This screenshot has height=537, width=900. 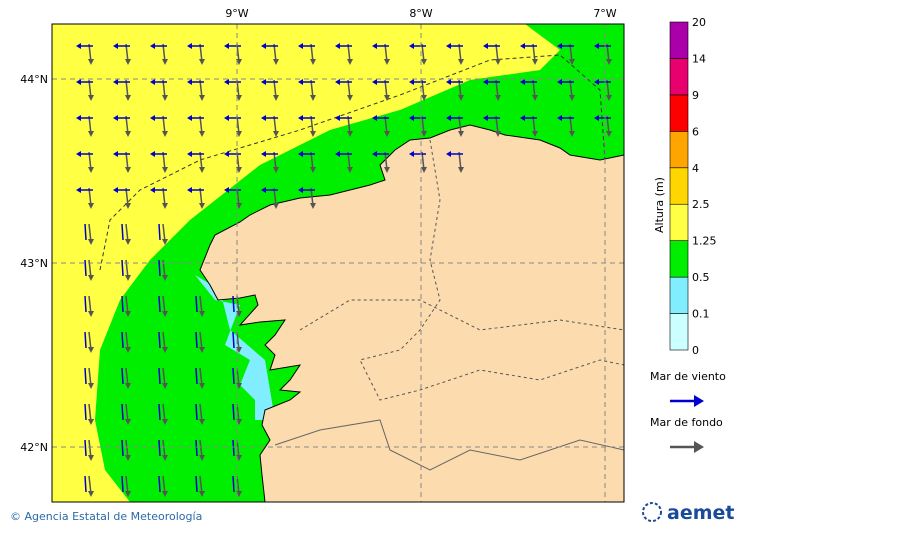 I want to click on colorbar-label: 4, so click(x=695, y=168).